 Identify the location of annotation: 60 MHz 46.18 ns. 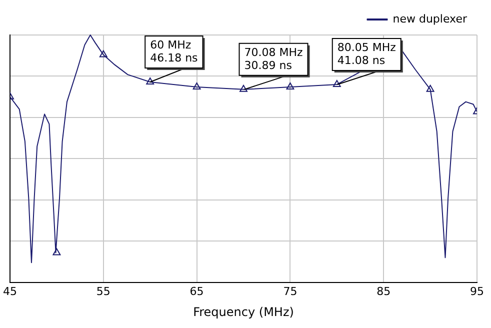
(174, 51).